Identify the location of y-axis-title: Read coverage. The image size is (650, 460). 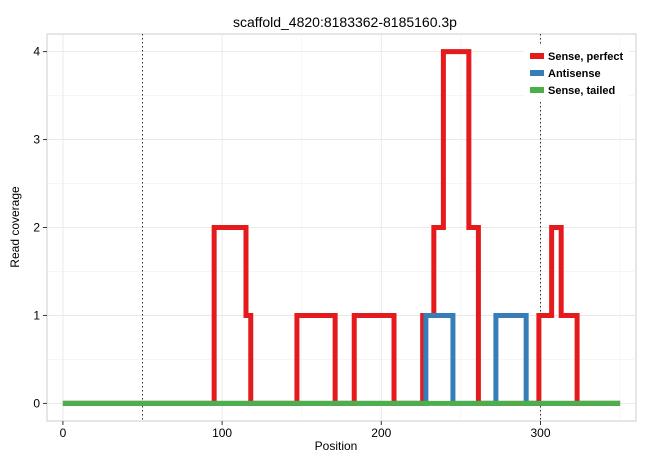
(15, 227).